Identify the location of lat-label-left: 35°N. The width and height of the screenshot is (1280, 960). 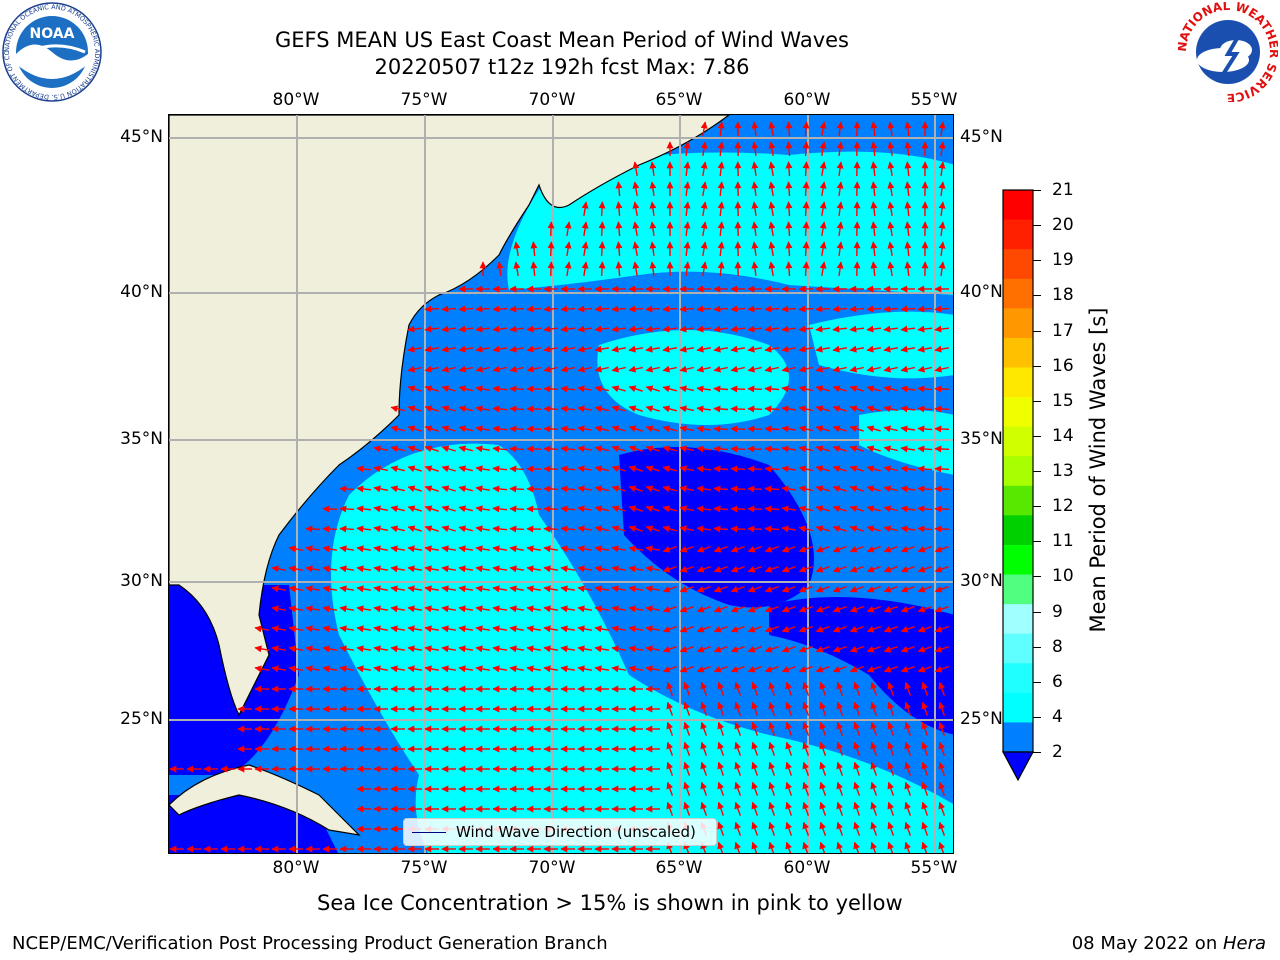
(141, 439).